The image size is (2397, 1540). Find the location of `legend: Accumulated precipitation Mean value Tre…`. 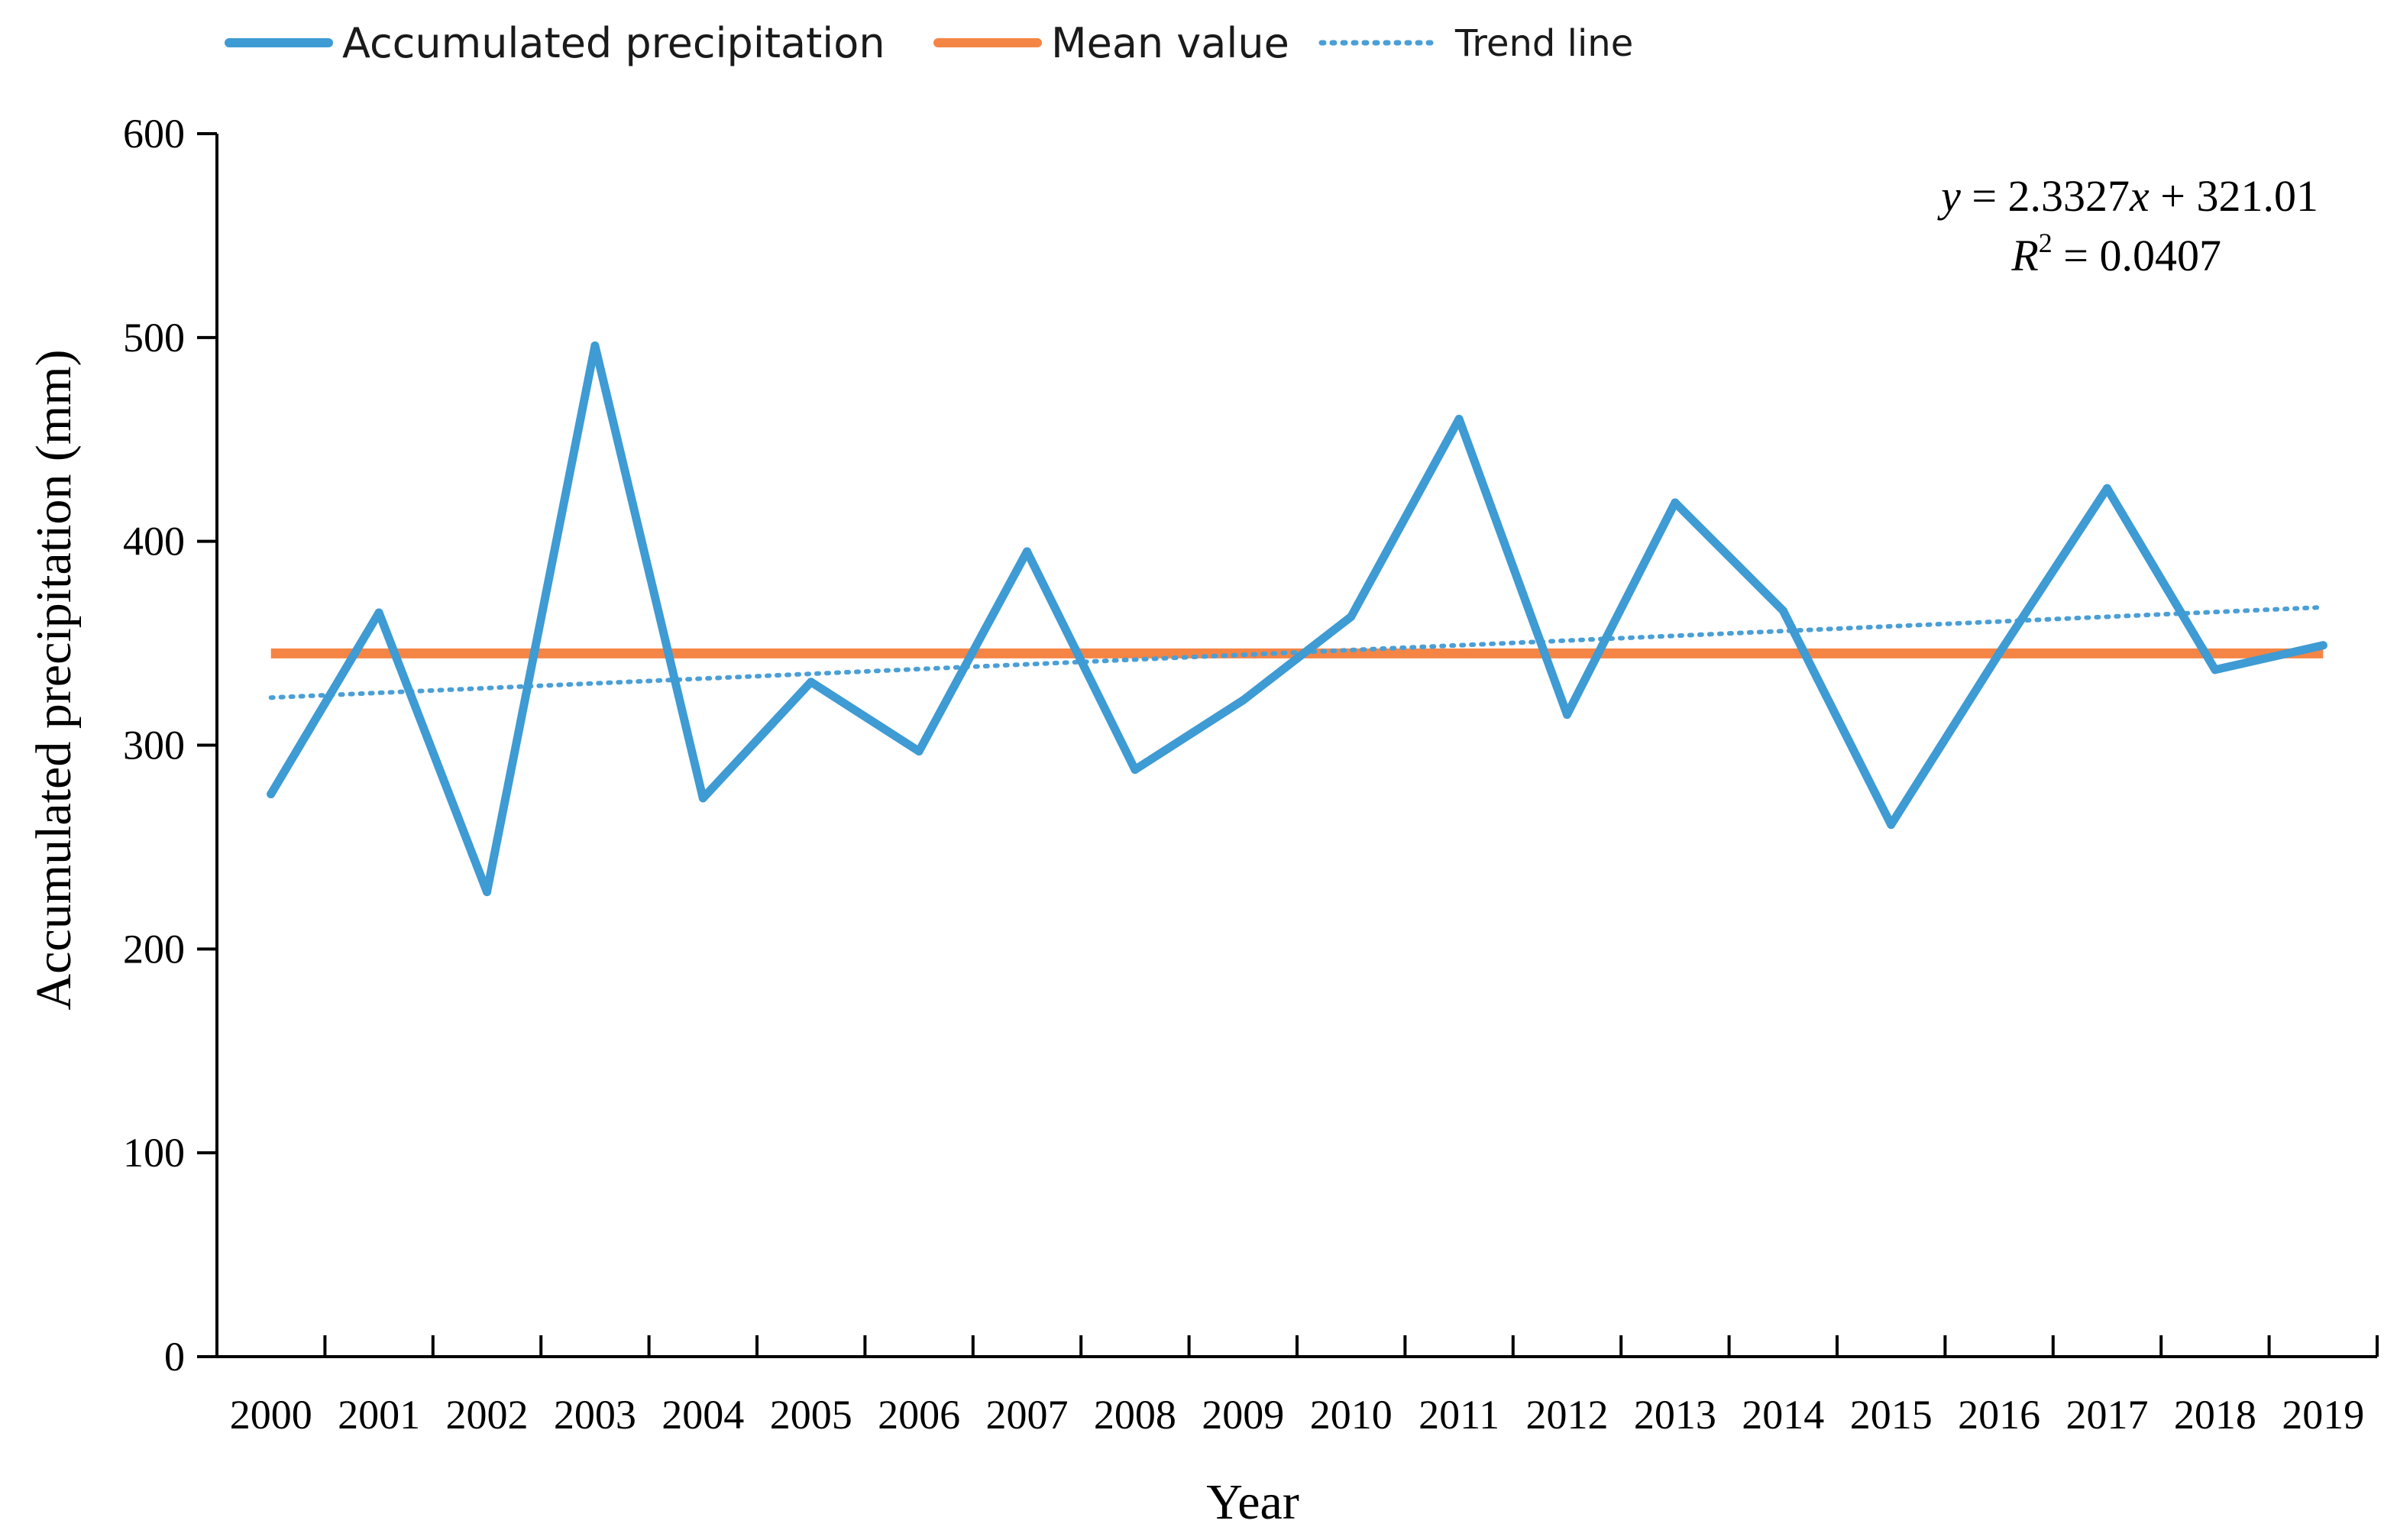

legend: Accumulated precipitation Mean value Tre… is located at coordinates (929, 43).